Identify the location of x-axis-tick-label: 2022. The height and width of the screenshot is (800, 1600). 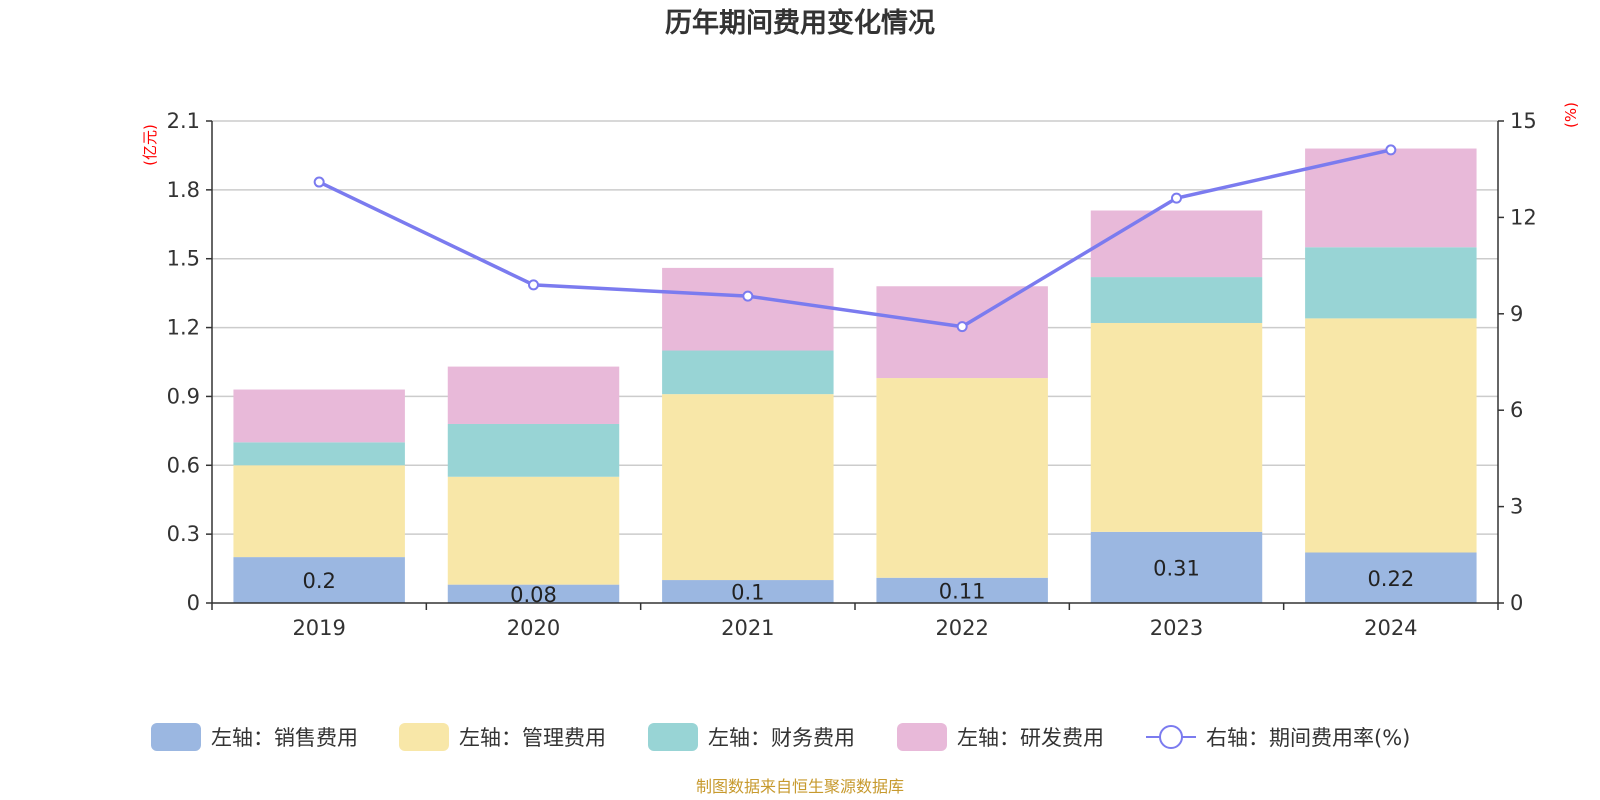
(961, 628).